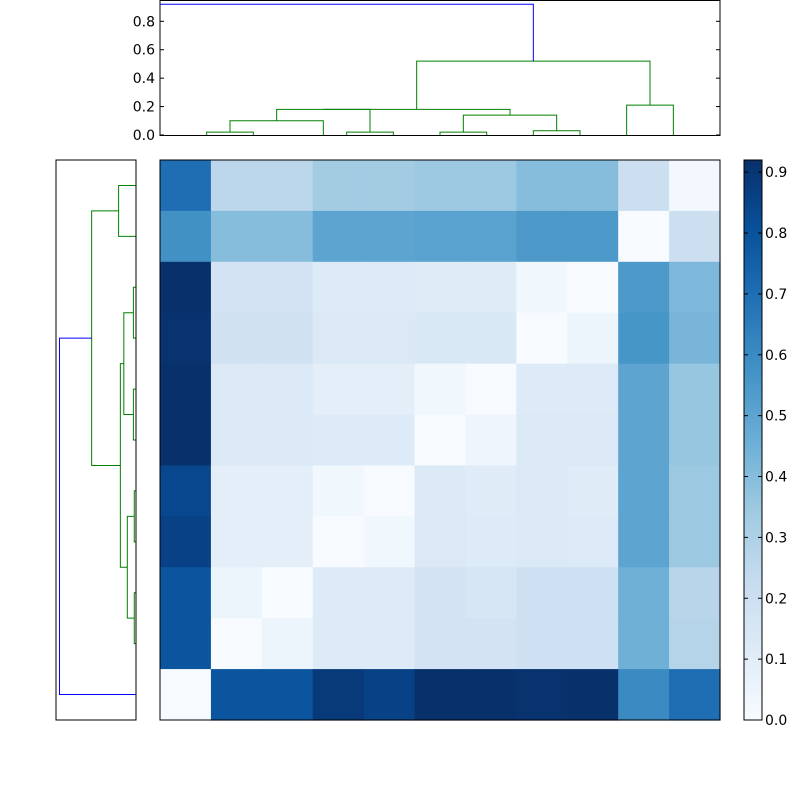 The width and height of the screenshot is (800, 800). Describe the element at coordinates (776, 356) in the screenshot. I see `colorbar-tick-label: 0.6` at that location.